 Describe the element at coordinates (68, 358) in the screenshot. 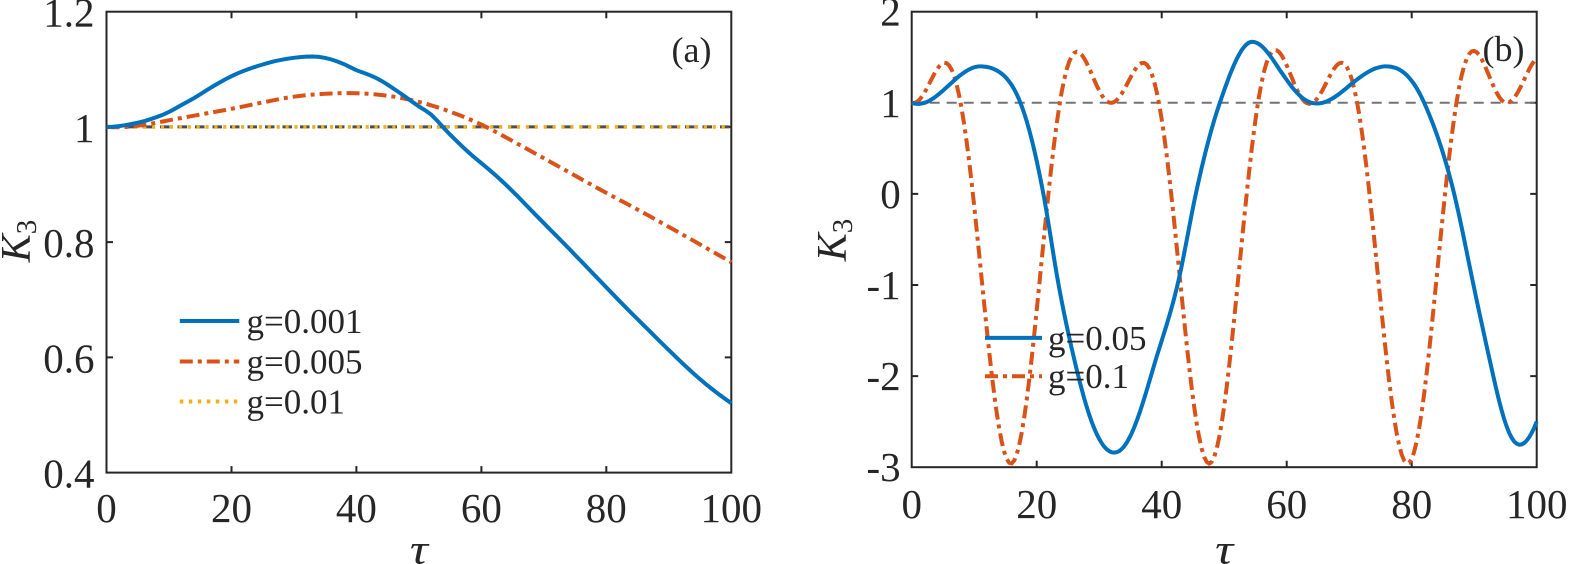

I see `svg-text: 0.6` at that location.